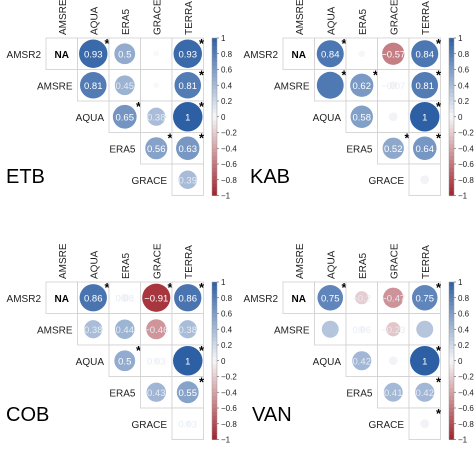  Describe the element at coordinates (272, 415) in the screenshot. I see `panel-label: VAN` at that location.